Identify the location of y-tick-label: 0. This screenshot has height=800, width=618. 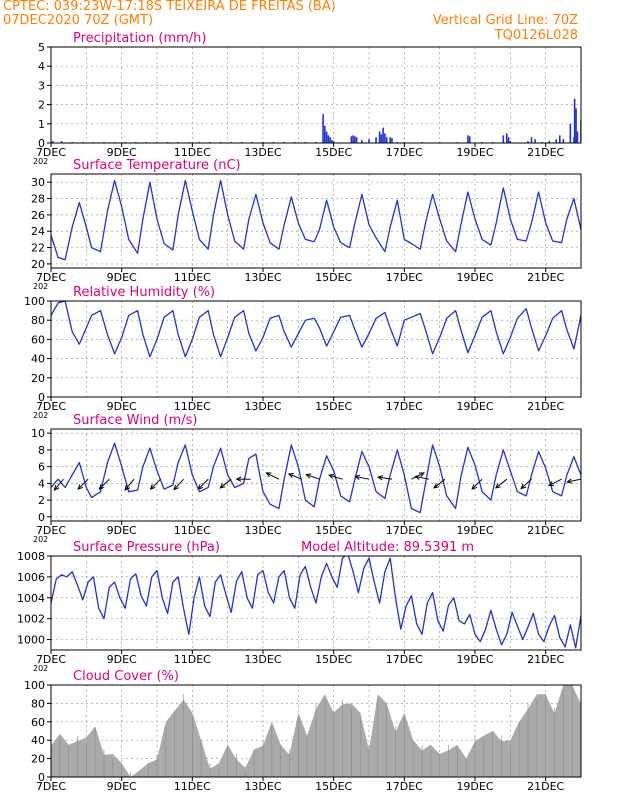
(41, 777).